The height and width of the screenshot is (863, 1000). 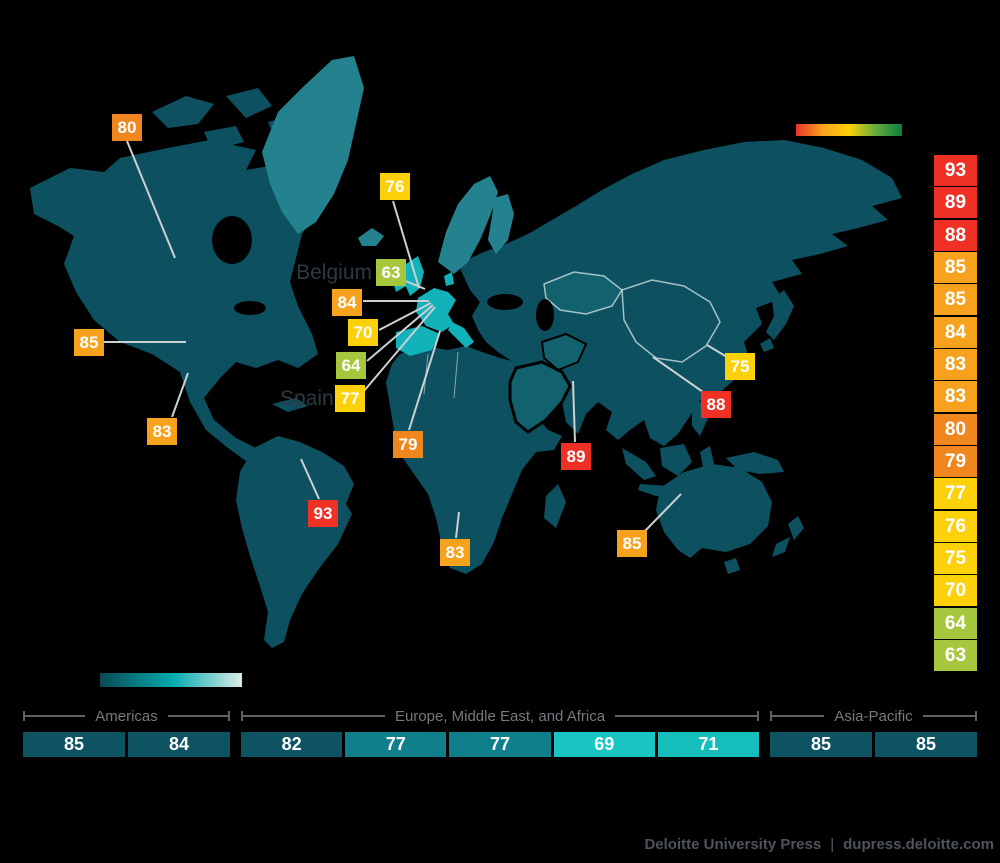 What do you see at coordinates (955, 493) in the screenshot?
I see `rank-badge: 77` at bounding box center [955, 493].